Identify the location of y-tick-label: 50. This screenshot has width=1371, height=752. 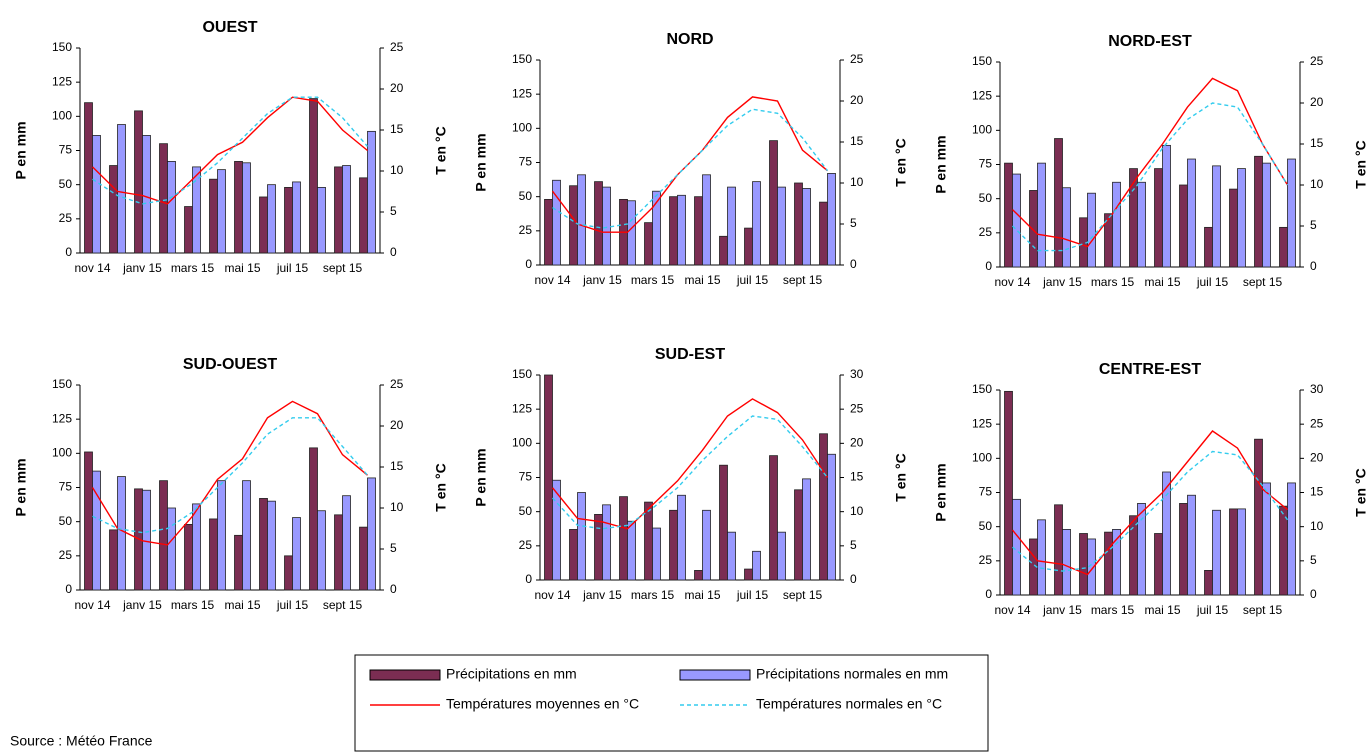
(986, 198).